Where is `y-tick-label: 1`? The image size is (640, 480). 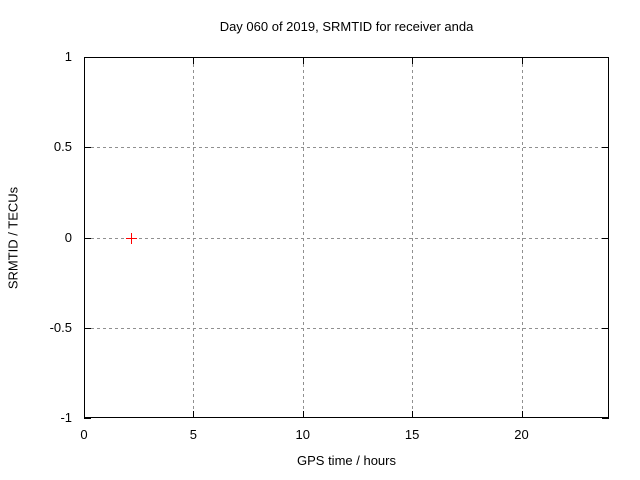
y-tick-label: 1 is located at coordinates (68, 56).